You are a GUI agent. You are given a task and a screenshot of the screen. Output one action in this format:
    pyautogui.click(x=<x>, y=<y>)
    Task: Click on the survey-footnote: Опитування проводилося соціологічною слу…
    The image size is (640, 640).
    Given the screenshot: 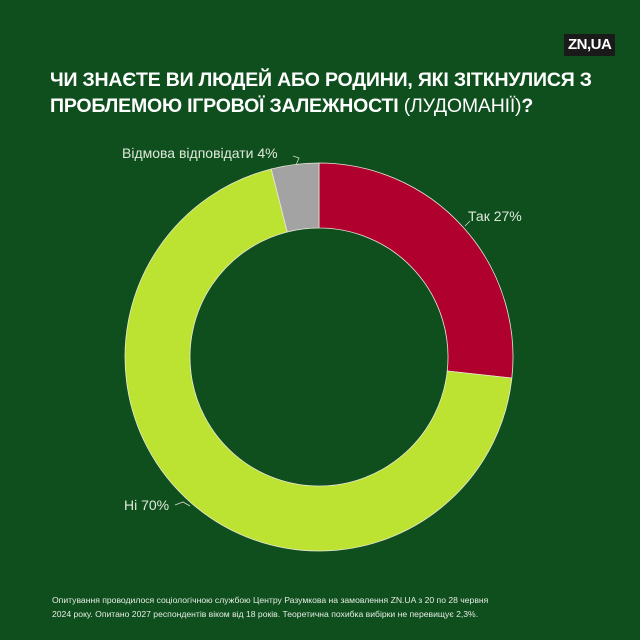 What is the action you would take?
    pyautogui.click(x=332, y=607)
    